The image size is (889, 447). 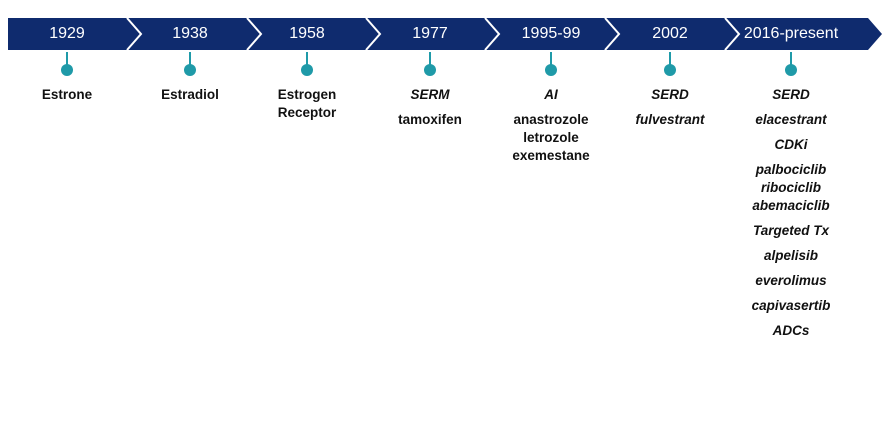 I want to click on timeline-year: 2016-present, so click(x=791, y=33).